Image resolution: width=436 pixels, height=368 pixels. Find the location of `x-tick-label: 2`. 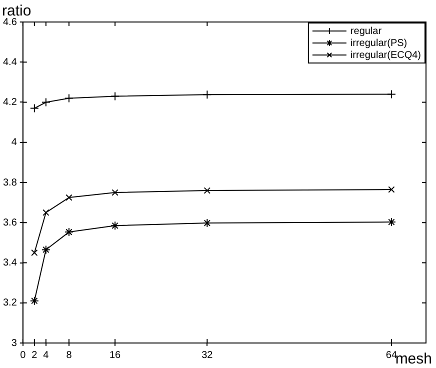

x-tick-label: 2 is located at coordinates (35, 355).